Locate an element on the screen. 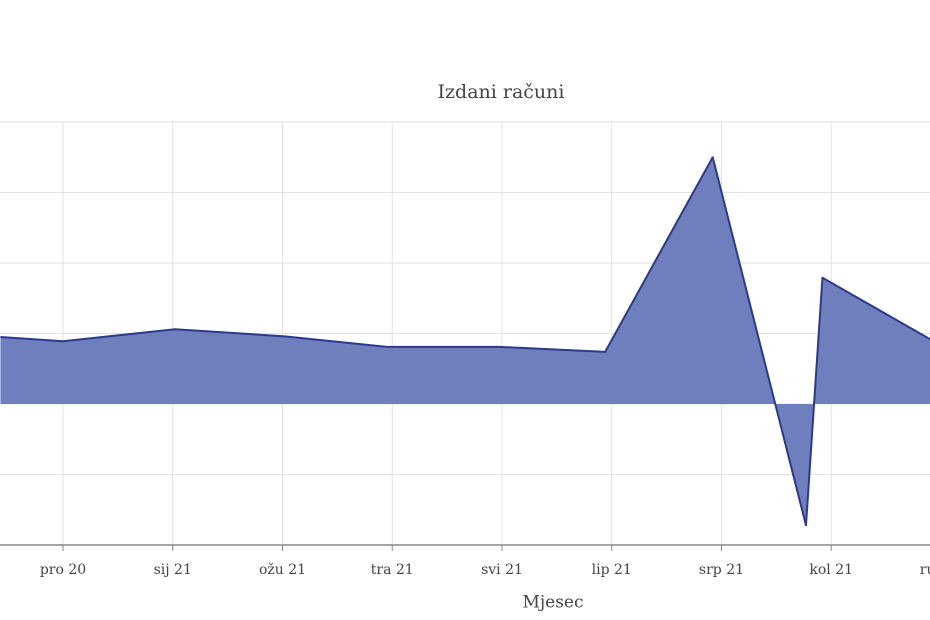  x-tick-label: lip 21 is located at coordinates (612, 570).